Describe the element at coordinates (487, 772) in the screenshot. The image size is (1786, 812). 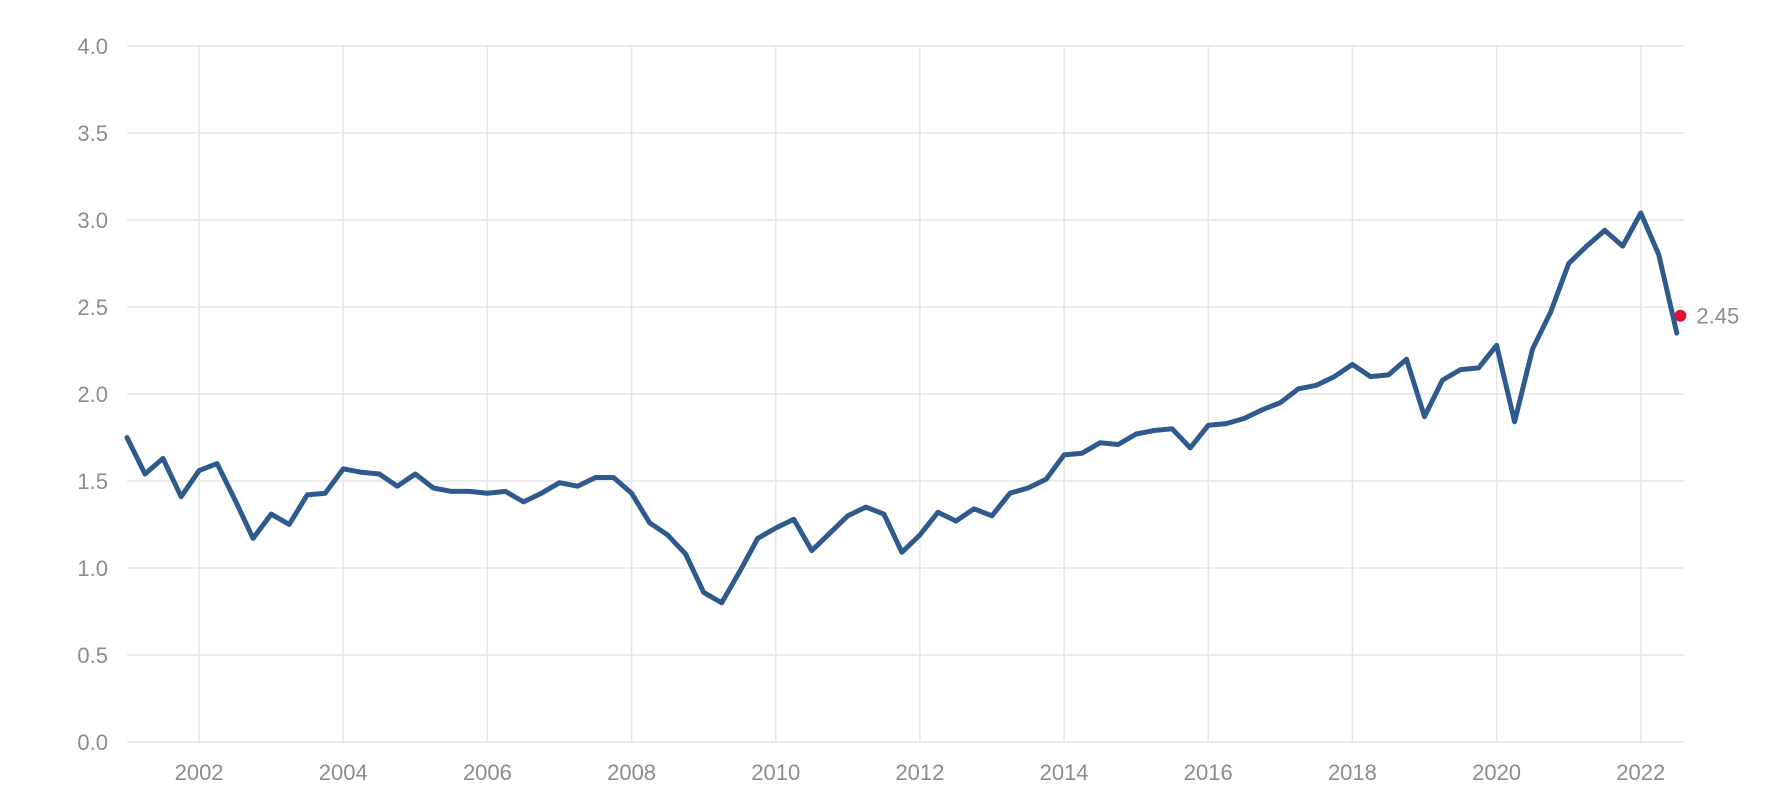
I see `x-tick-label: 2006` at that location.